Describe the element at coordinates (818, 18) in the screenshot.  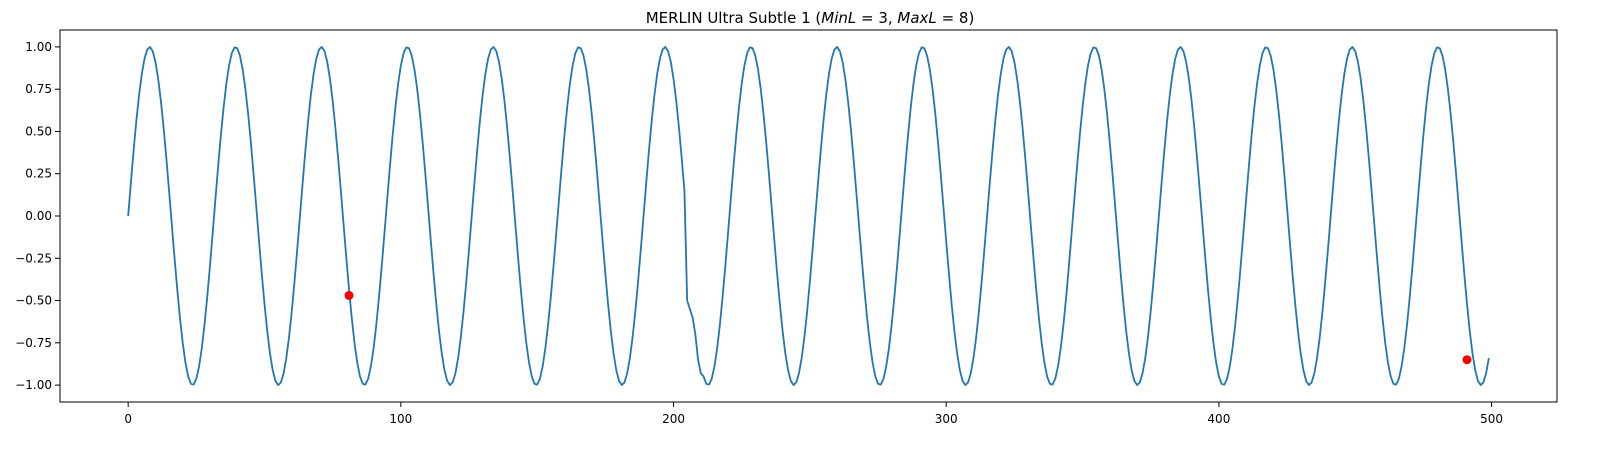
I see `chart-title-open: (` at that location.